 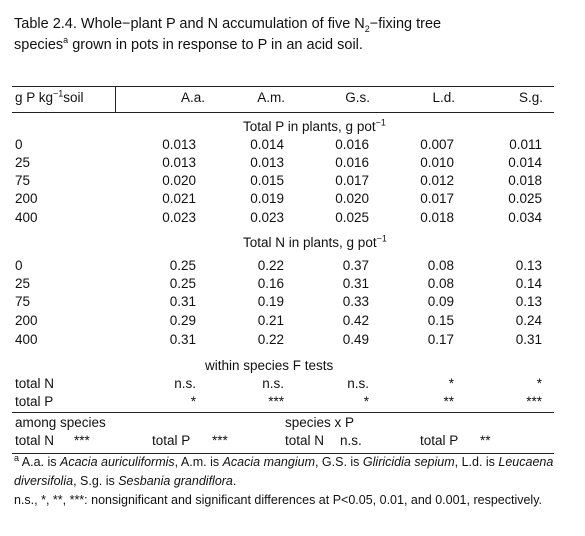 What do you see at coordinates (525, 217) in the screenshot?
I see `cell: 0.034` at bounding box center [525, 217].